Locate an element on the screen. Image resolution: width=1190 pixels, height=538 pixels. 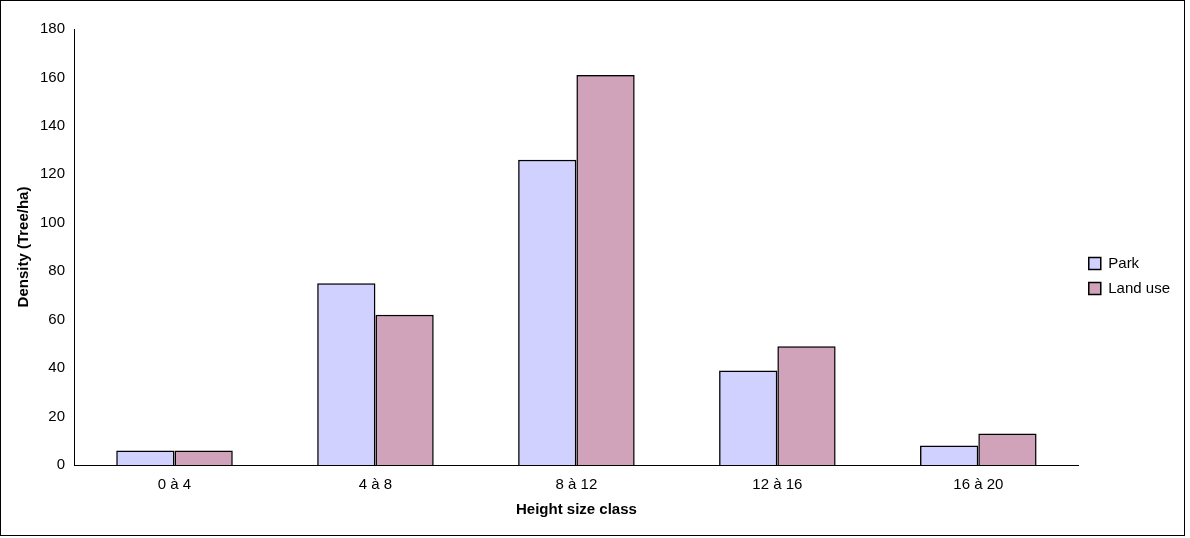
y-tick-label: 40 is located at coordinates (57, 367).